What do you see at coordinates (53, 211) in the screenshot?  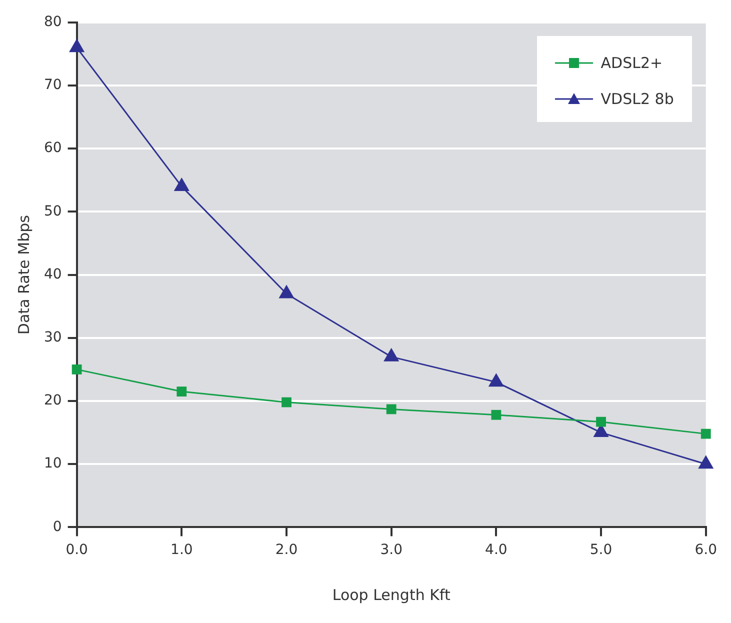 I see `y-tick-label: 50` at bounding box center [53, 211].